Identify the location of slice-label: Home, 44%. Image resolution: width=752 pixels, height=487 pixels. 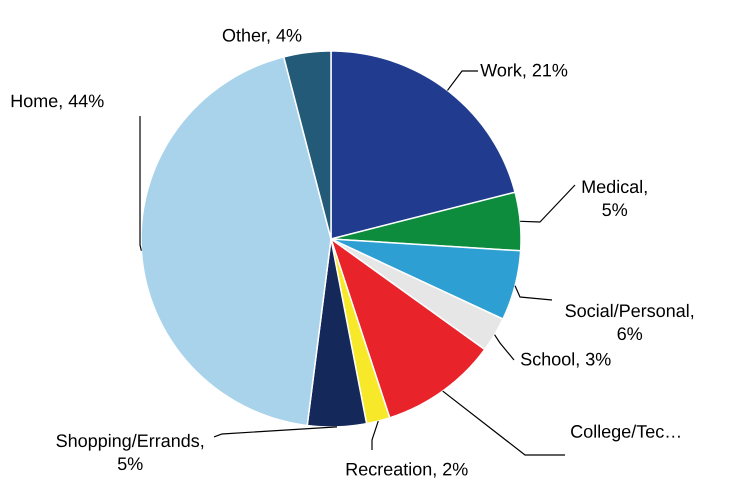
(58, 102).